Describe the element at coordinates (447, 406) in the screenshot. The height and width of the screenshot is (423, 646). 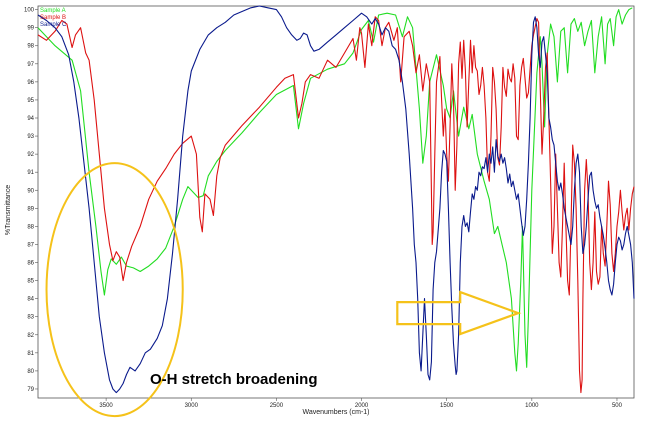
I see `x-tick-label: 1500` at that location.